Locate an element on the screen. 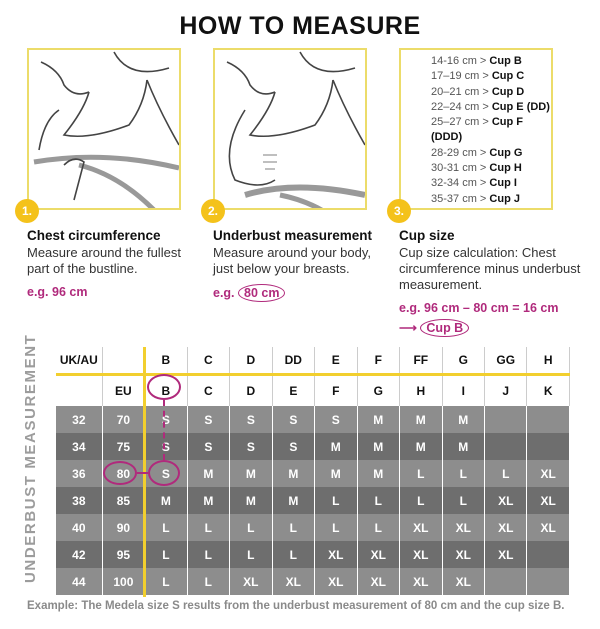 This screenshot has height=629, width=600. table-cell: UK/AU is located at coordinates (79, 360).